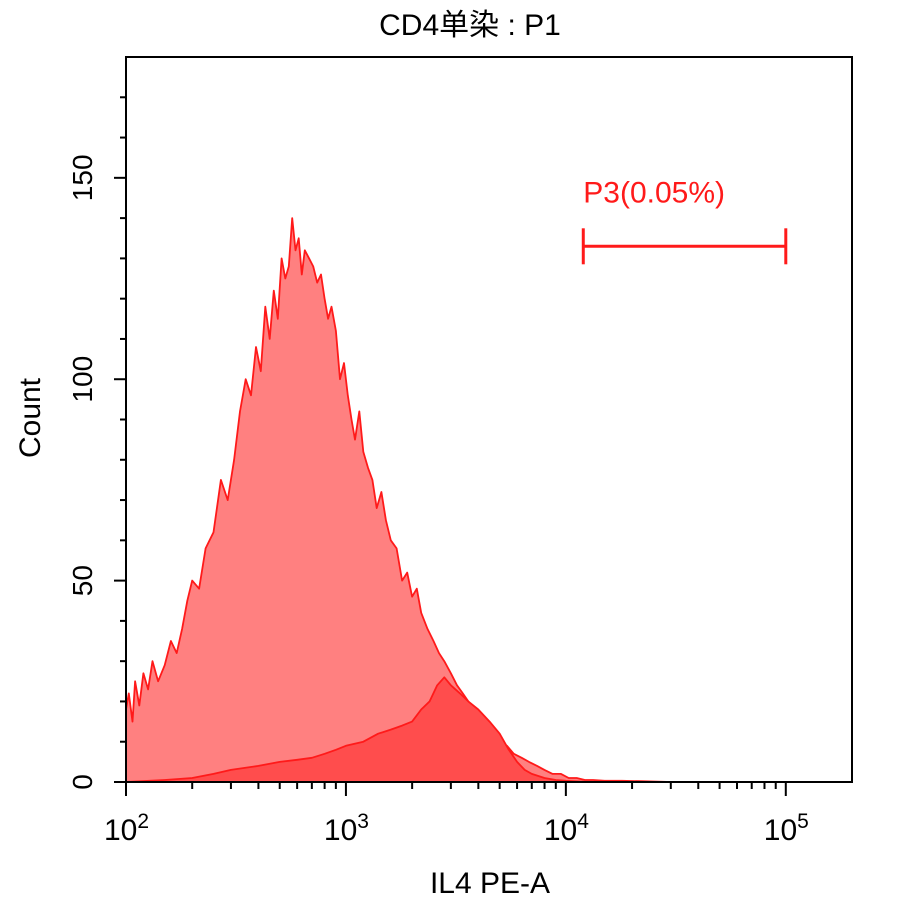 This screenshot has width=900, height=900. I want to click on y-axis-ticks: 0 50 100 150, so click(96, 443).